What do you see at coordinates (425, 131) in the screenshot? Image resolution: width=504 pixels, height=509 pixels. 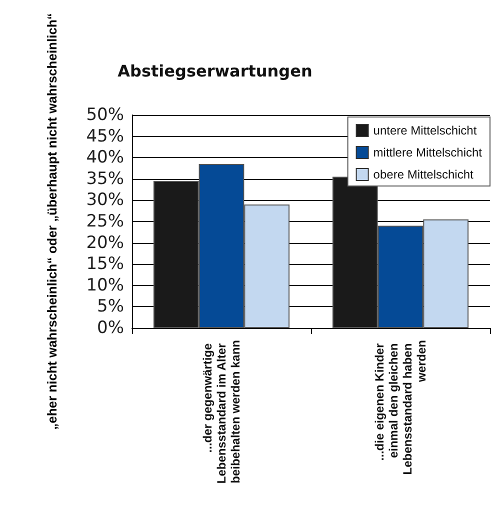 I see `legend-label: untere Mittelschicht` at bounding box center [425, 131].